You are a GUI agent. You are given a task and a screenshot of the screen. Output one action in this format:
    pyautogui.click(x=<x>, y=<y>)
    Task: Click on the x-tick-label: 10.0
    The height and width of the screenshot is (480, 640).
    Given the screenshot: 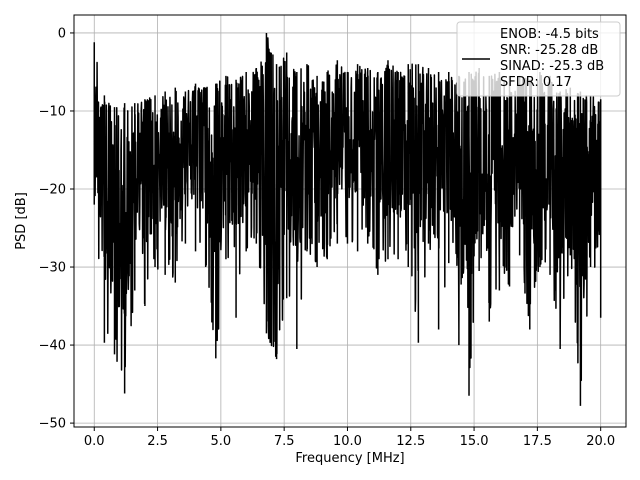 What is the action you would take?
    pyautogui.click(x=347, y=441)
    